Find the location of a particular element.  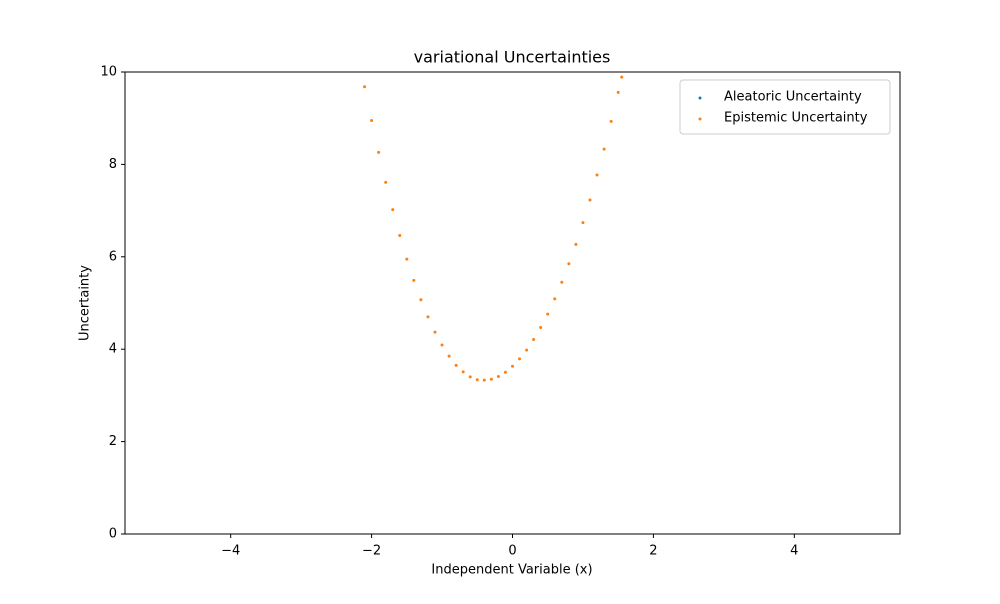

x-tick-label: 2 is located at coordinates (653, 551).